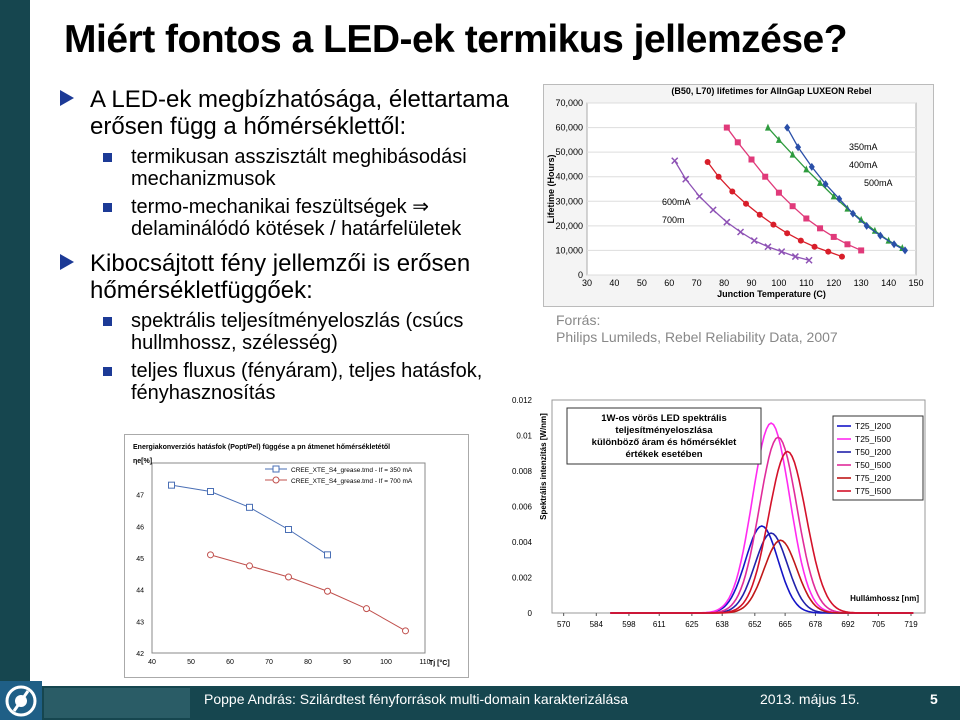  I want to click on x-tick-label: 120, so click(833, 283).